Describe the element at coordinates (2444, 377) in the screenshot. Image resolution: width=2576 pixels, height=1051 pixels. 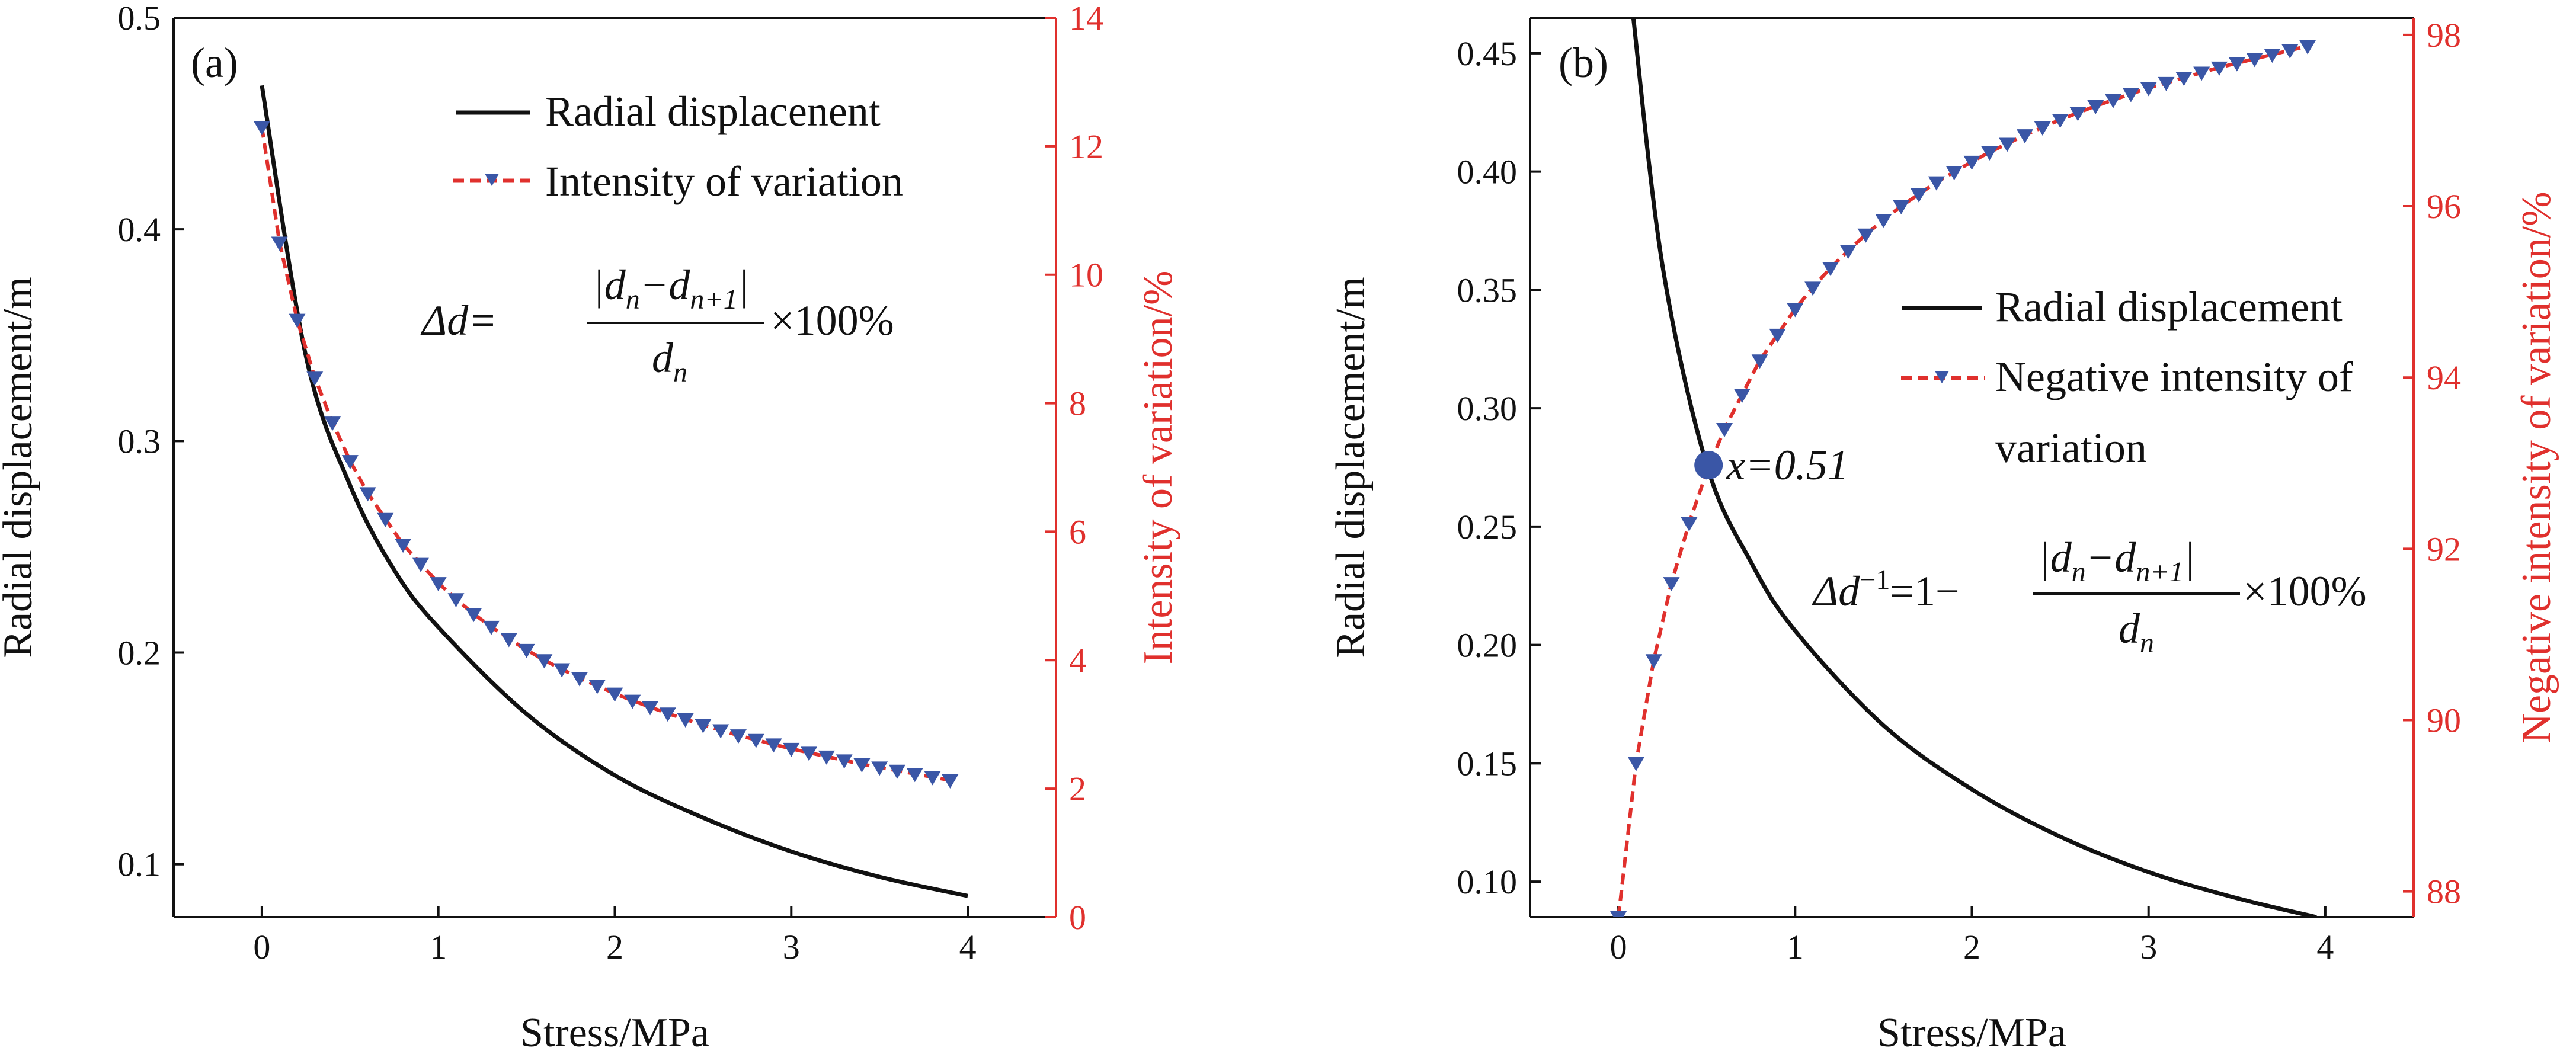
I see `pb-y2-tick-label: 94` at that location.